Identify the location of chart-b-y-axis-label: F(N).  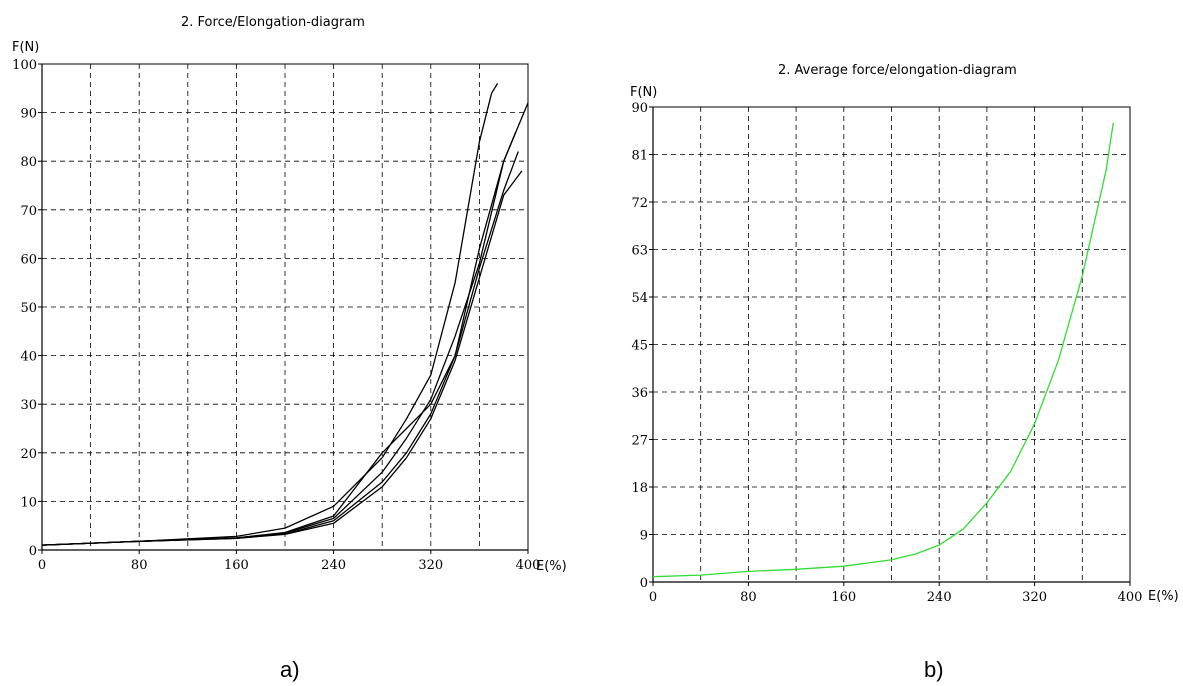
(643, 92).